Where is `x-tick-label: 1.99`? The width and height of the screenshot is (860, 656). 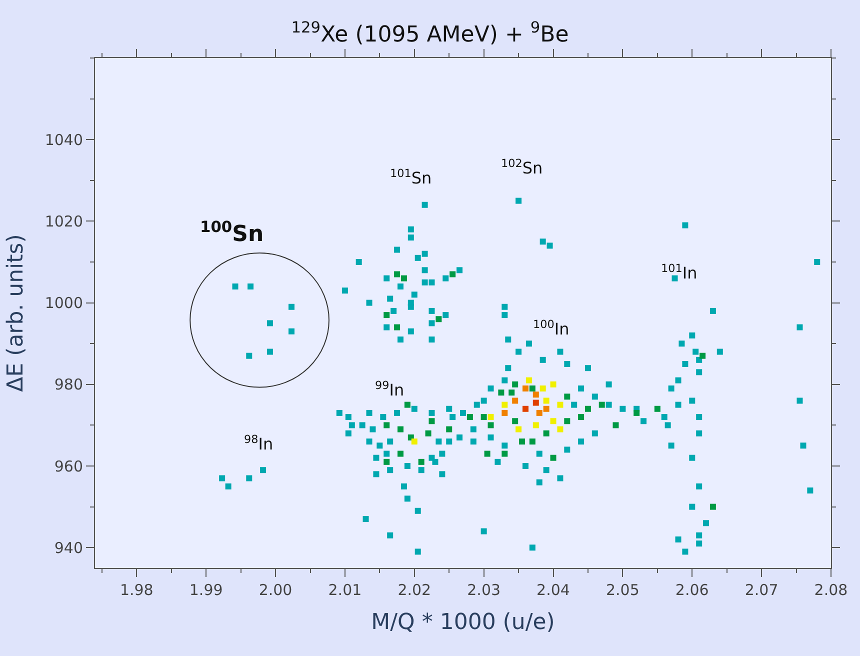
x-tick-label: 1.99 is located at coordinates (206, 590).